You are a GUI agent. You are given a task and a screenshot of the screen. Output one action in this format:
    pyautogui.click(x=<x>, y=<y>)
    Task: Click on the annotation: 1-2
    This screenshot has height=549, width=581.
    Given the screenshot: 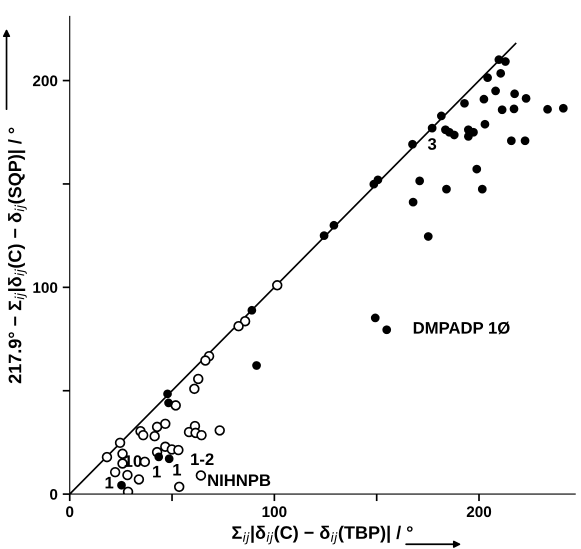 What is the action you would take?
    pyautogui.click(x=202, y=459)
    